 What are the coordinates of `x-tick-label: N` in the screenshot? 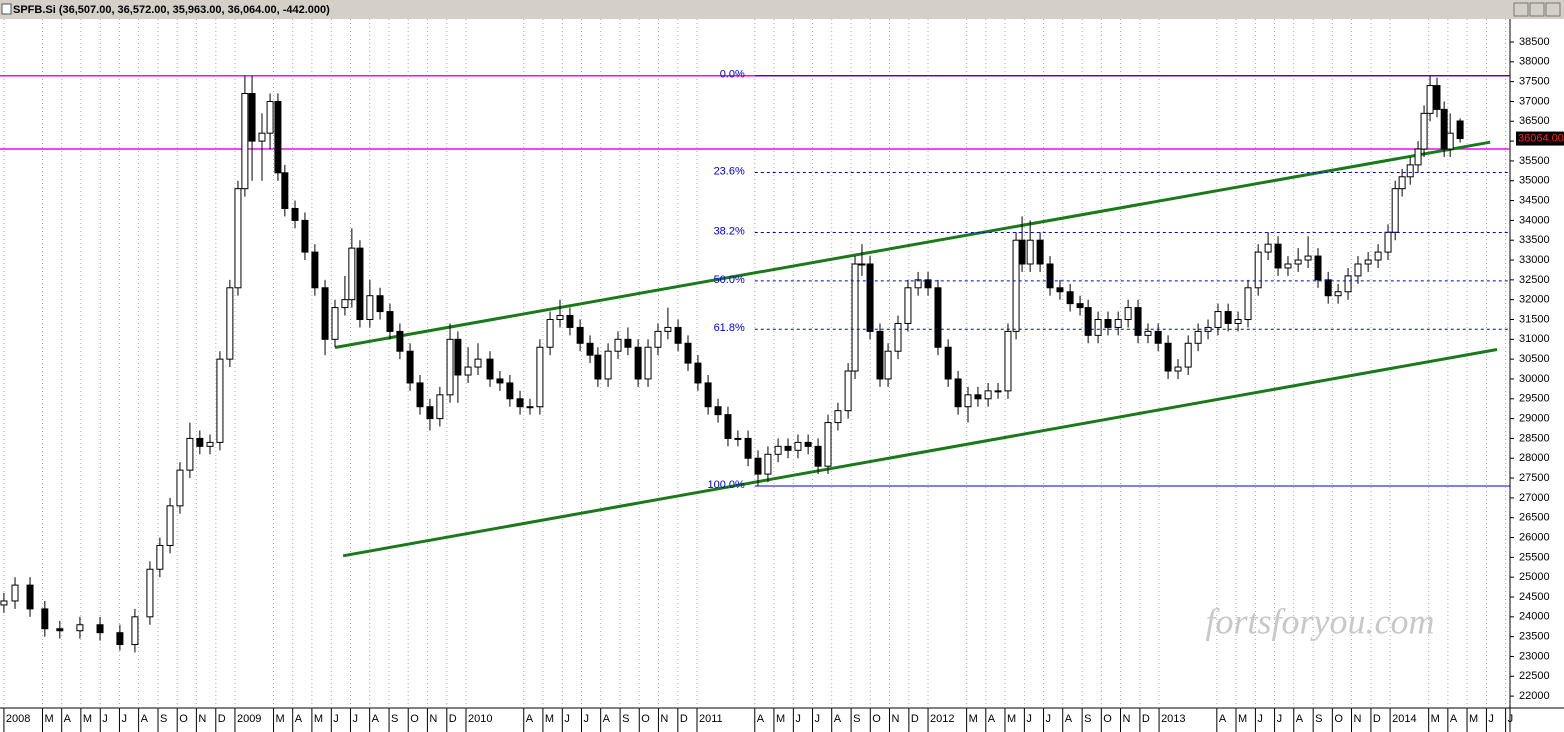 It's located at (433, 719).